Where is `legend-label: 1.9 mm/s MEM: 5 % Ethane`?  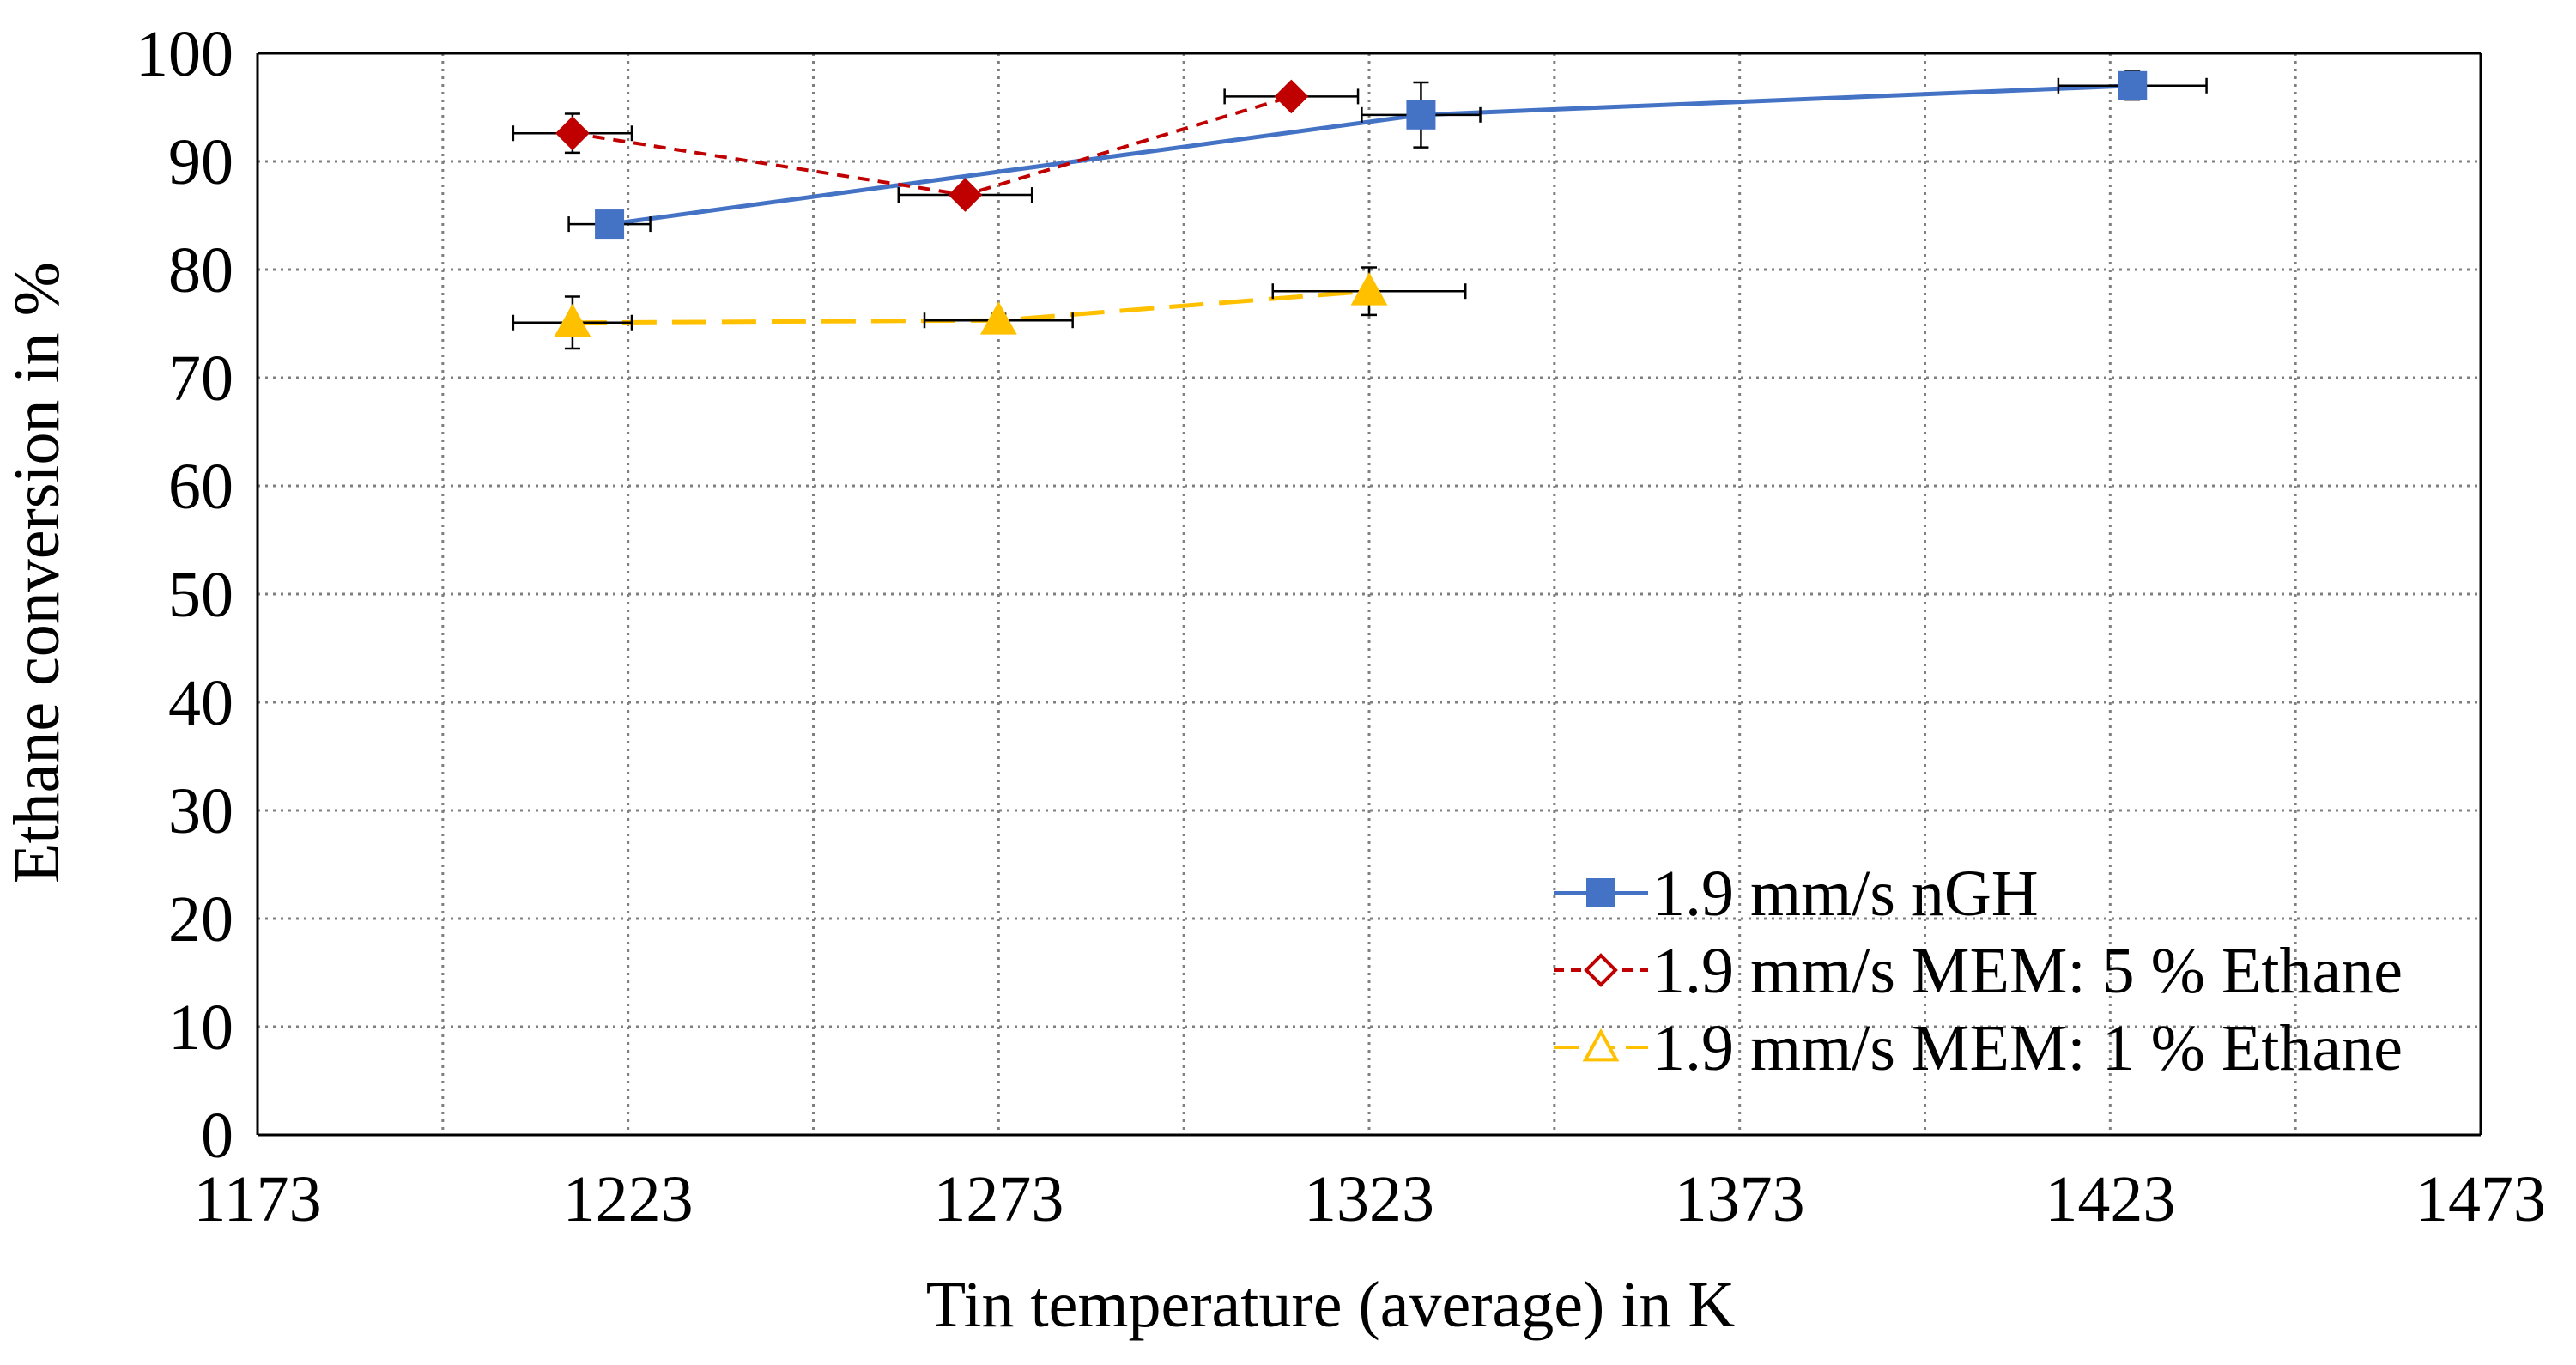
legend-label: 1.9 mm/s MEM: 5 % Ethane is located at coordinates (2027, 971).